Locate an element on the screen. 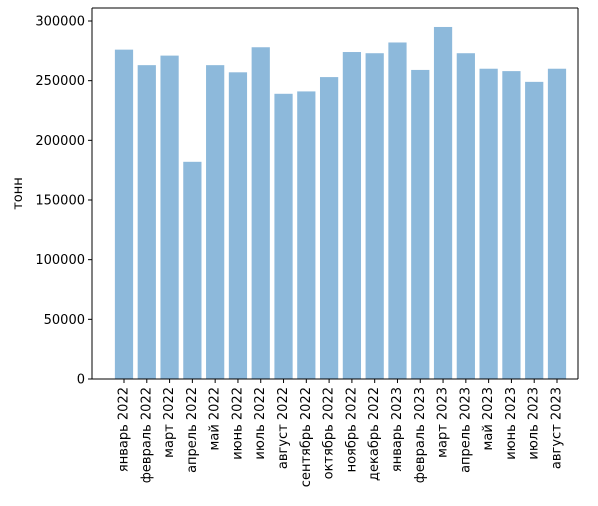 This screenshot has height=506, width=598. x-tick-label: июль 2022 is located at coordinates (260, 423).